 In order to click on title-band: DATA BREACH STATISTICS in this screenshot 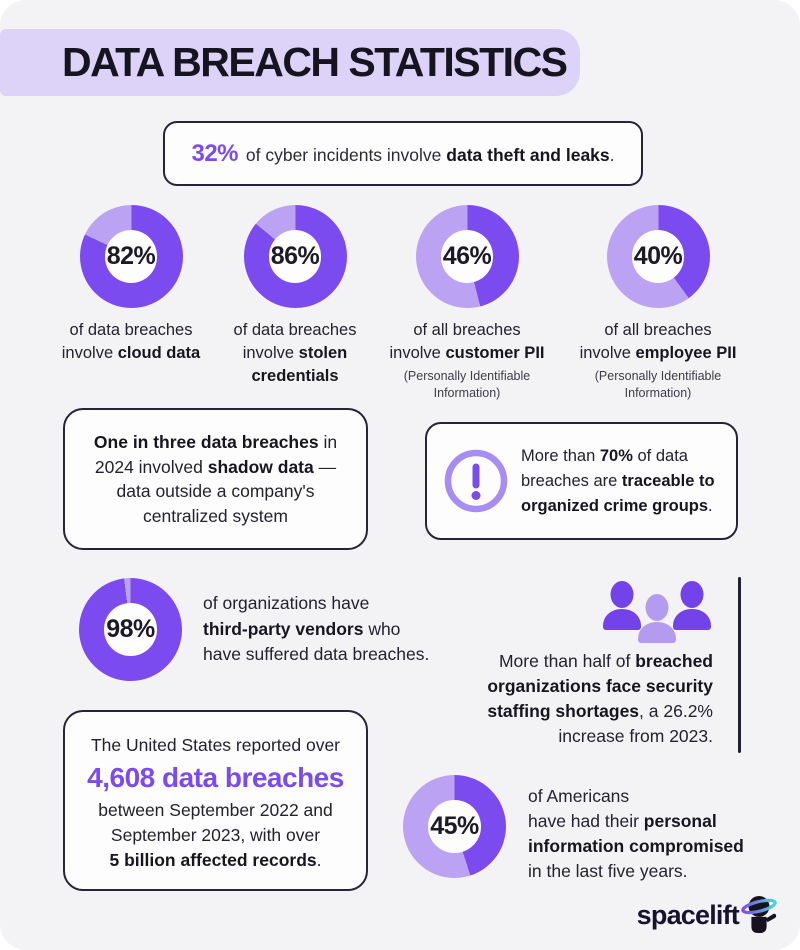, I will do `click(290, 62)`.